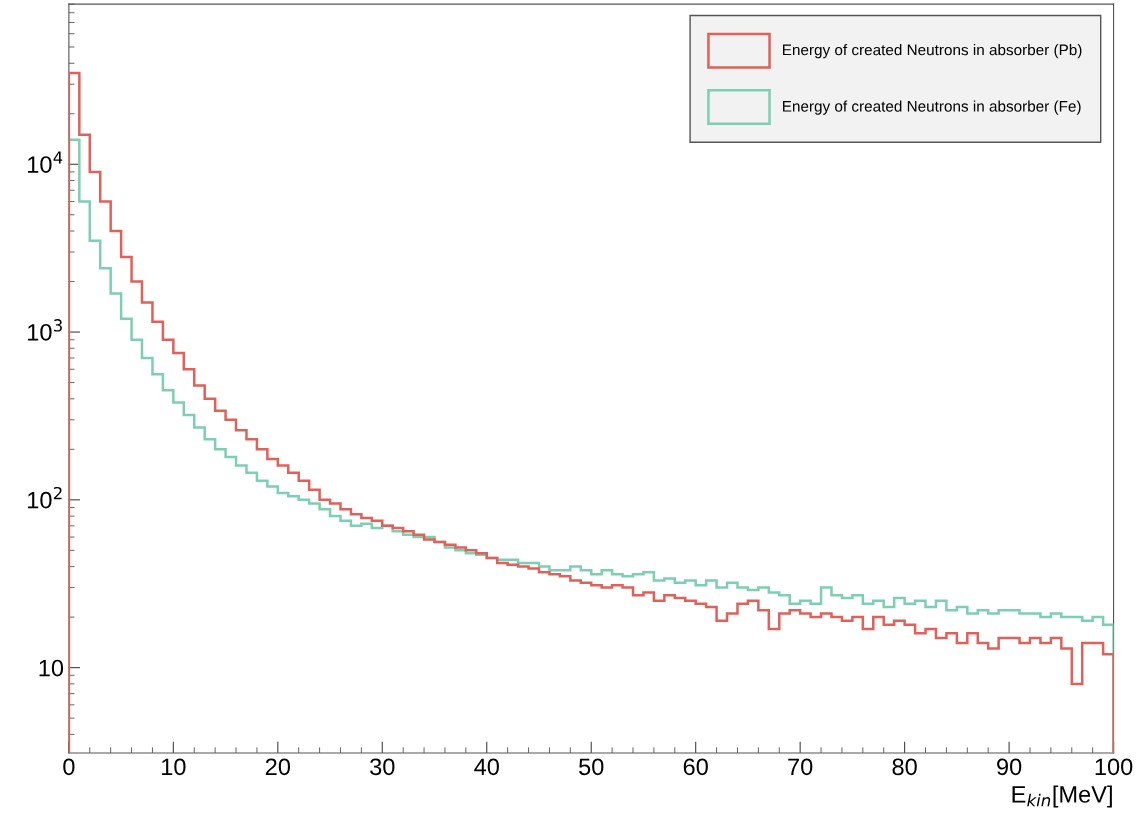 The height and width of the screenshot is (832, 1148). I want to click on x-tick-label: 30, so click(382, 767).